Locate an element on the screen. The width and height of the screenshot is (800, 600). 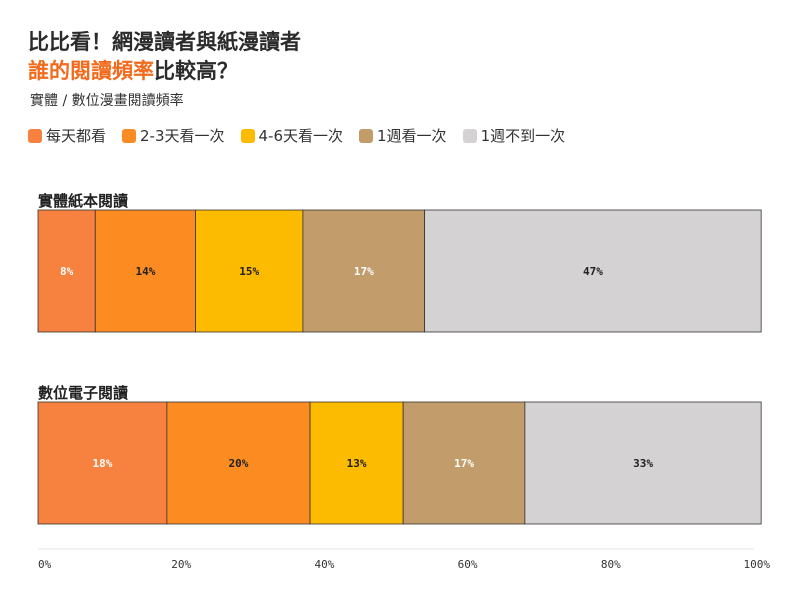
data-label: 18% is located at coordinates (103, 463).